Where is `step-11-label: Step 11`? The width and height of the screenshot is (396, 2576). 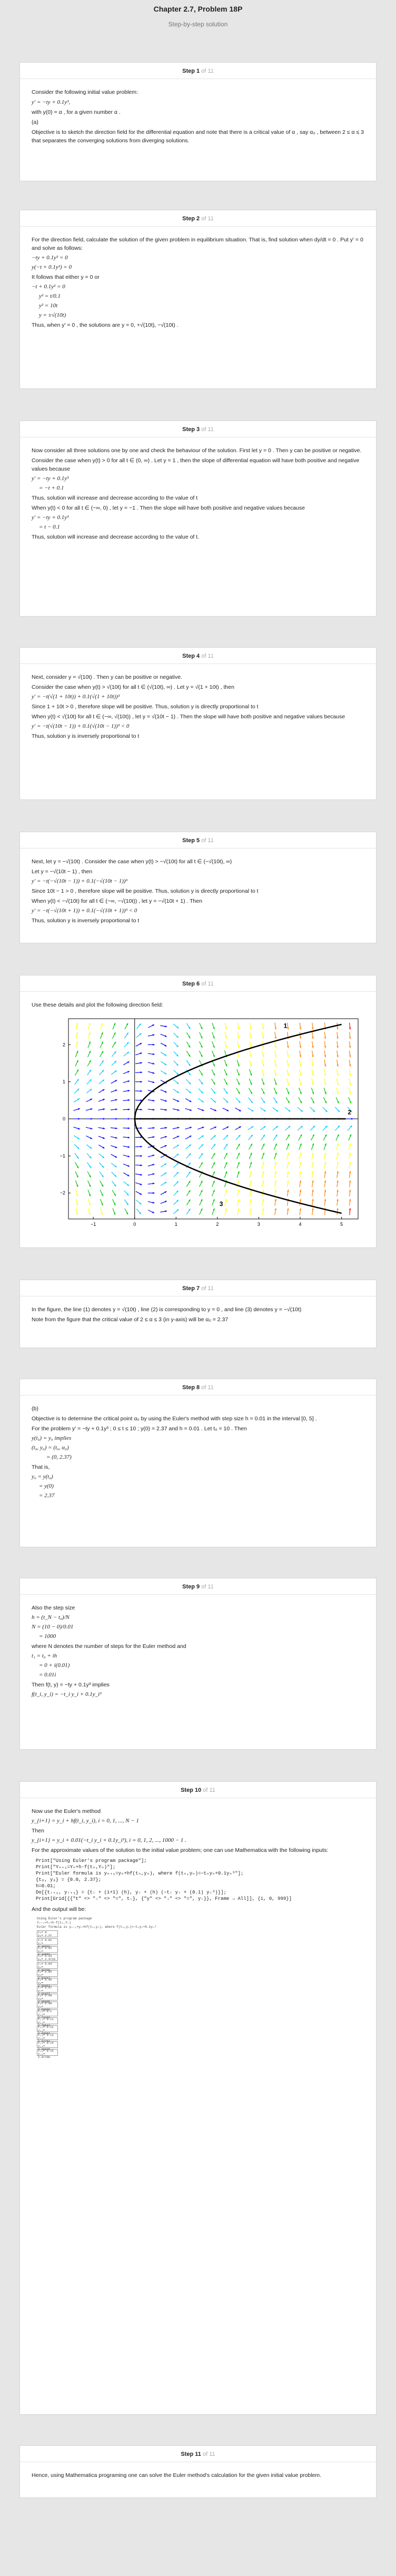 step-11-label: Step 11 is located at coordinates (191, 2454).